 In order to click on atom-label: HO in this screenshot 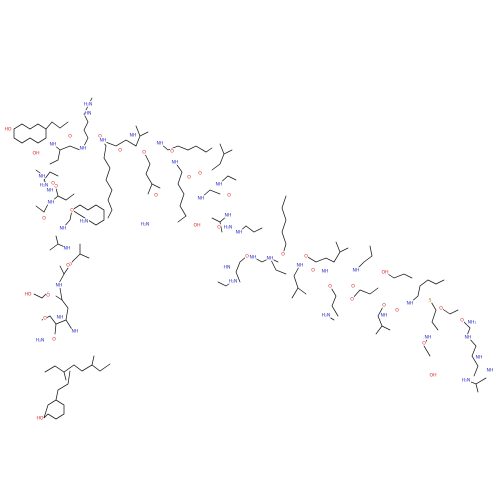, I will do `click(8, 129)`.